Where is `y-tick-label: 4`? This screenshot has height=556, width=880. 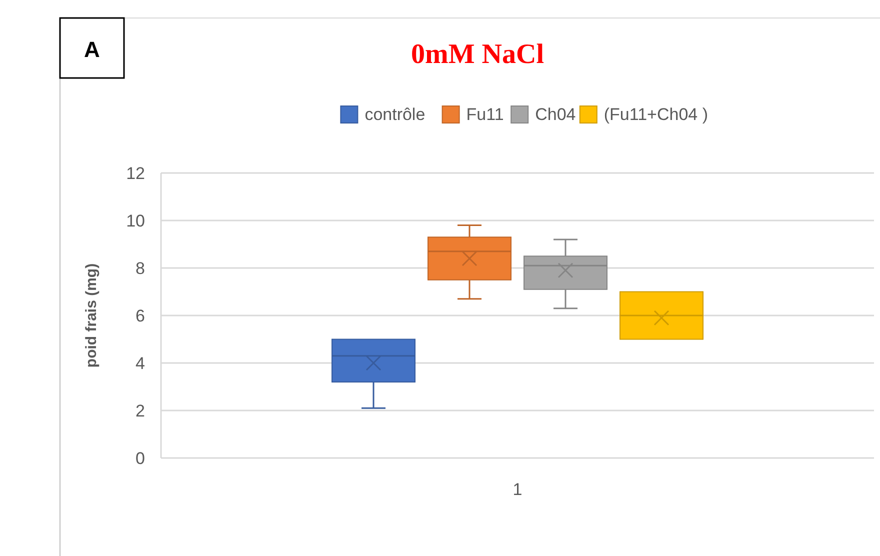
y-tick-label: 4 is located at coordinates (140, 363).